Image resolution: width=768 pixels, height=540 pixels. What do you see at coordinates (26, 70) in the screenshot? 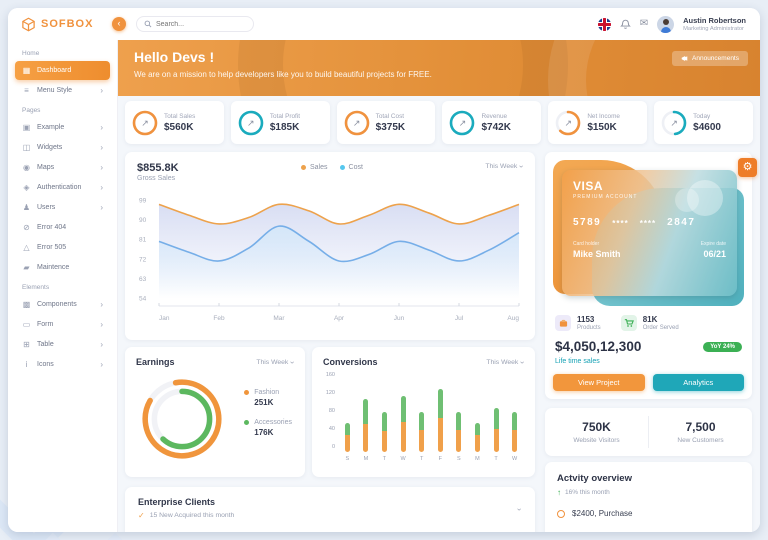
I see `dashboard-icon: ▦` at bounding box center [26, 70].